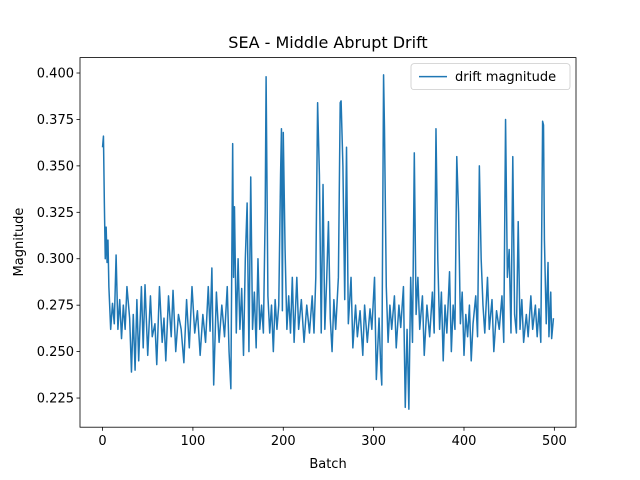 This screenshot has width=640, height=480. What do you see at coordinates (55, 120) in the screenshot?
I see `y-tick-label: 0.375` at bounding box center [55, 120].